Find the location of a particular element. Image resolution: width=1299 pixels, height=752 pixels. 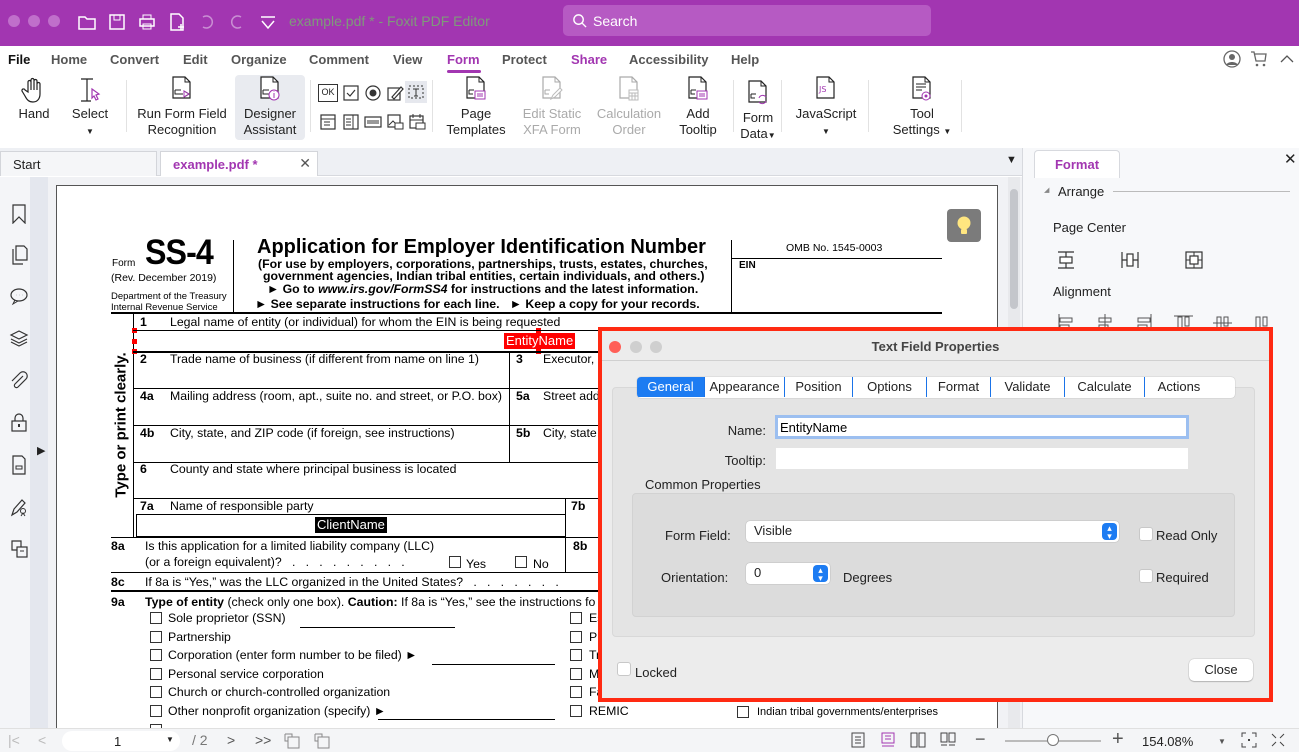

zoom-out-button: − is located at coordinates (980, 739).